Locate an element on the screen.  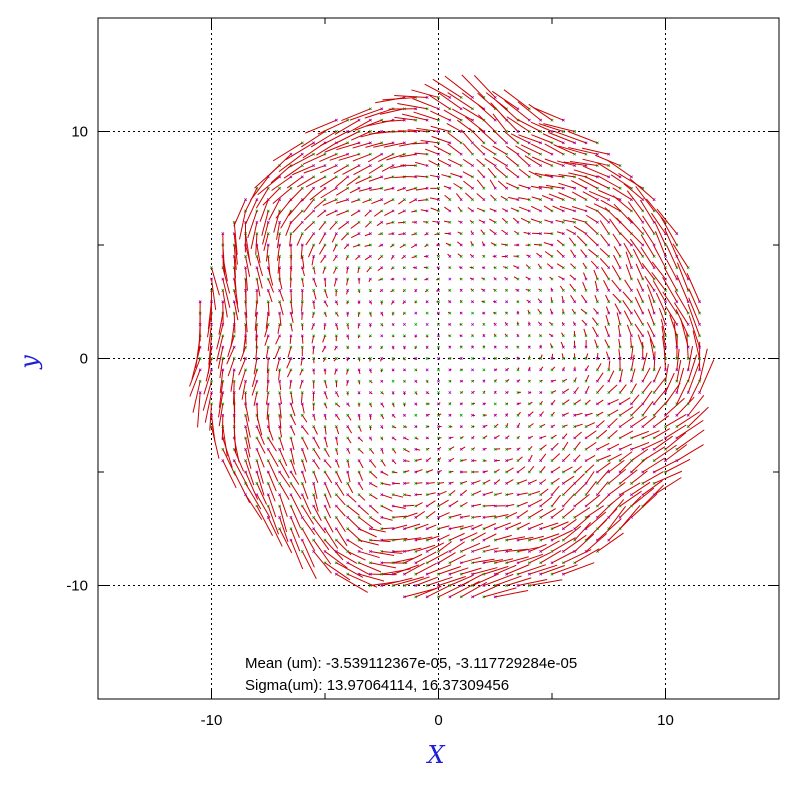
mean-value: -3.539112367e-05, -3.117729284e-05 is located at coordinates (451, 663).